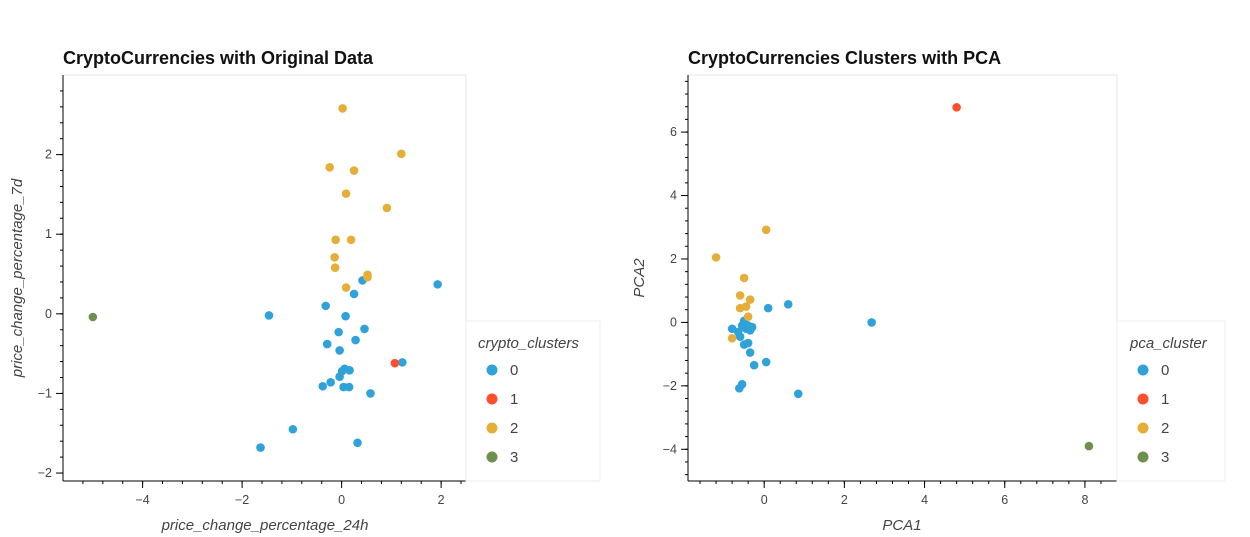  Describe the element at coordinates (142, 500) in the screenshot. I see `x-tick-label: −4` at that location.